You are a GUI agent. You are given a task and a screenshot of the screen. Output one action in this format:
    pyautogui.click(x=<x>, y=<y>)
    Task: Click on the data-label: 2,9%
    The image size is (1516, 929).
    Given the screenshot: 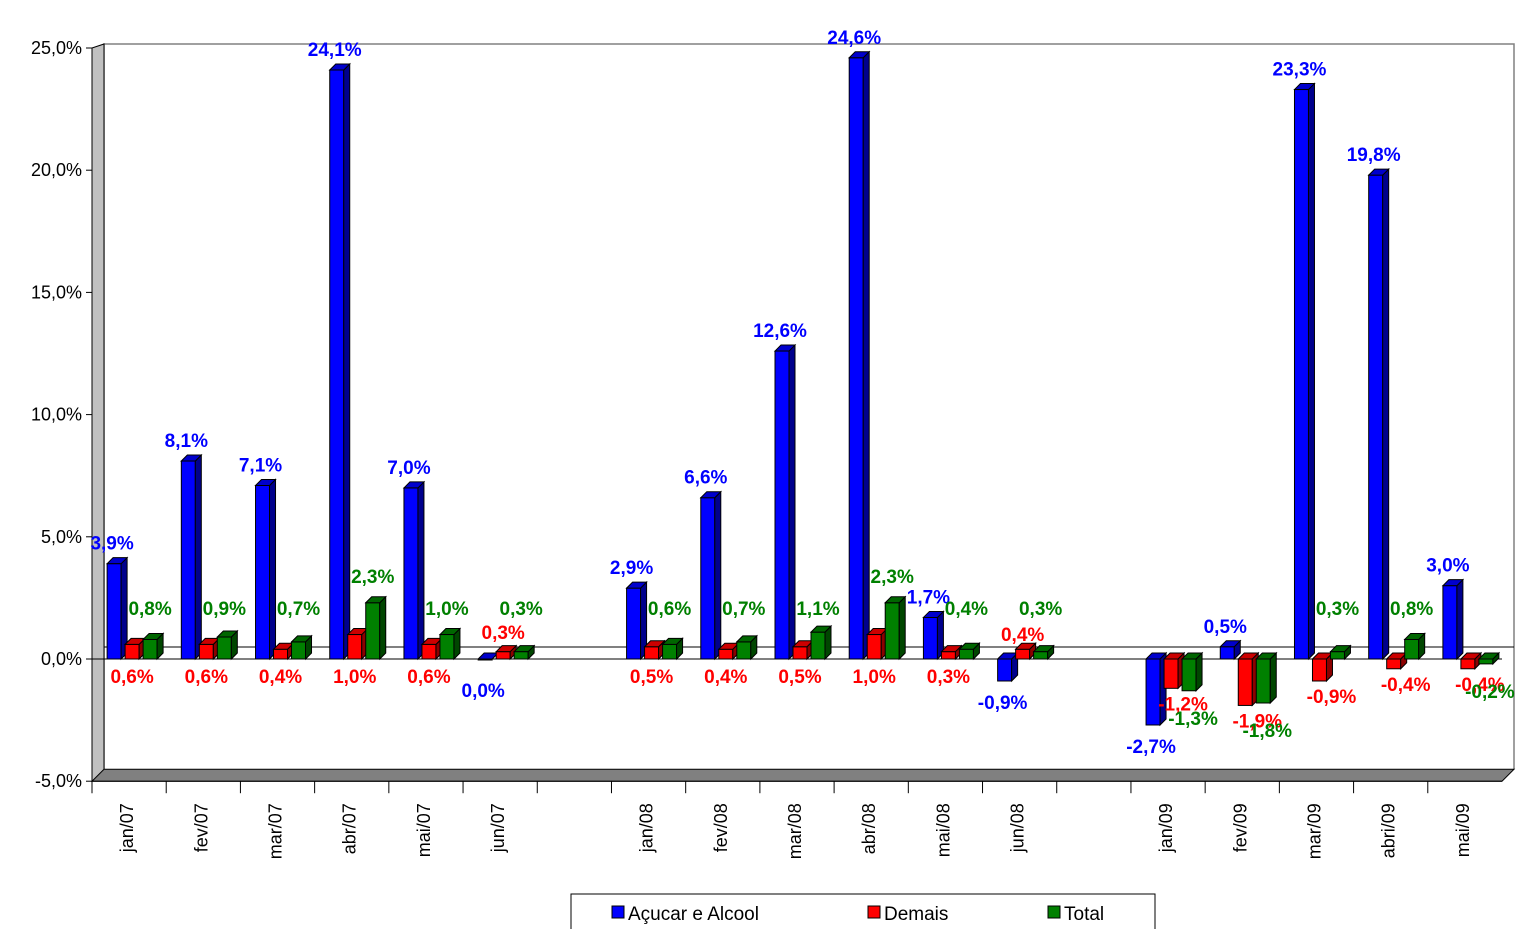 What is the action you would take?
    pyautogui.click(x=631, y=568)
    